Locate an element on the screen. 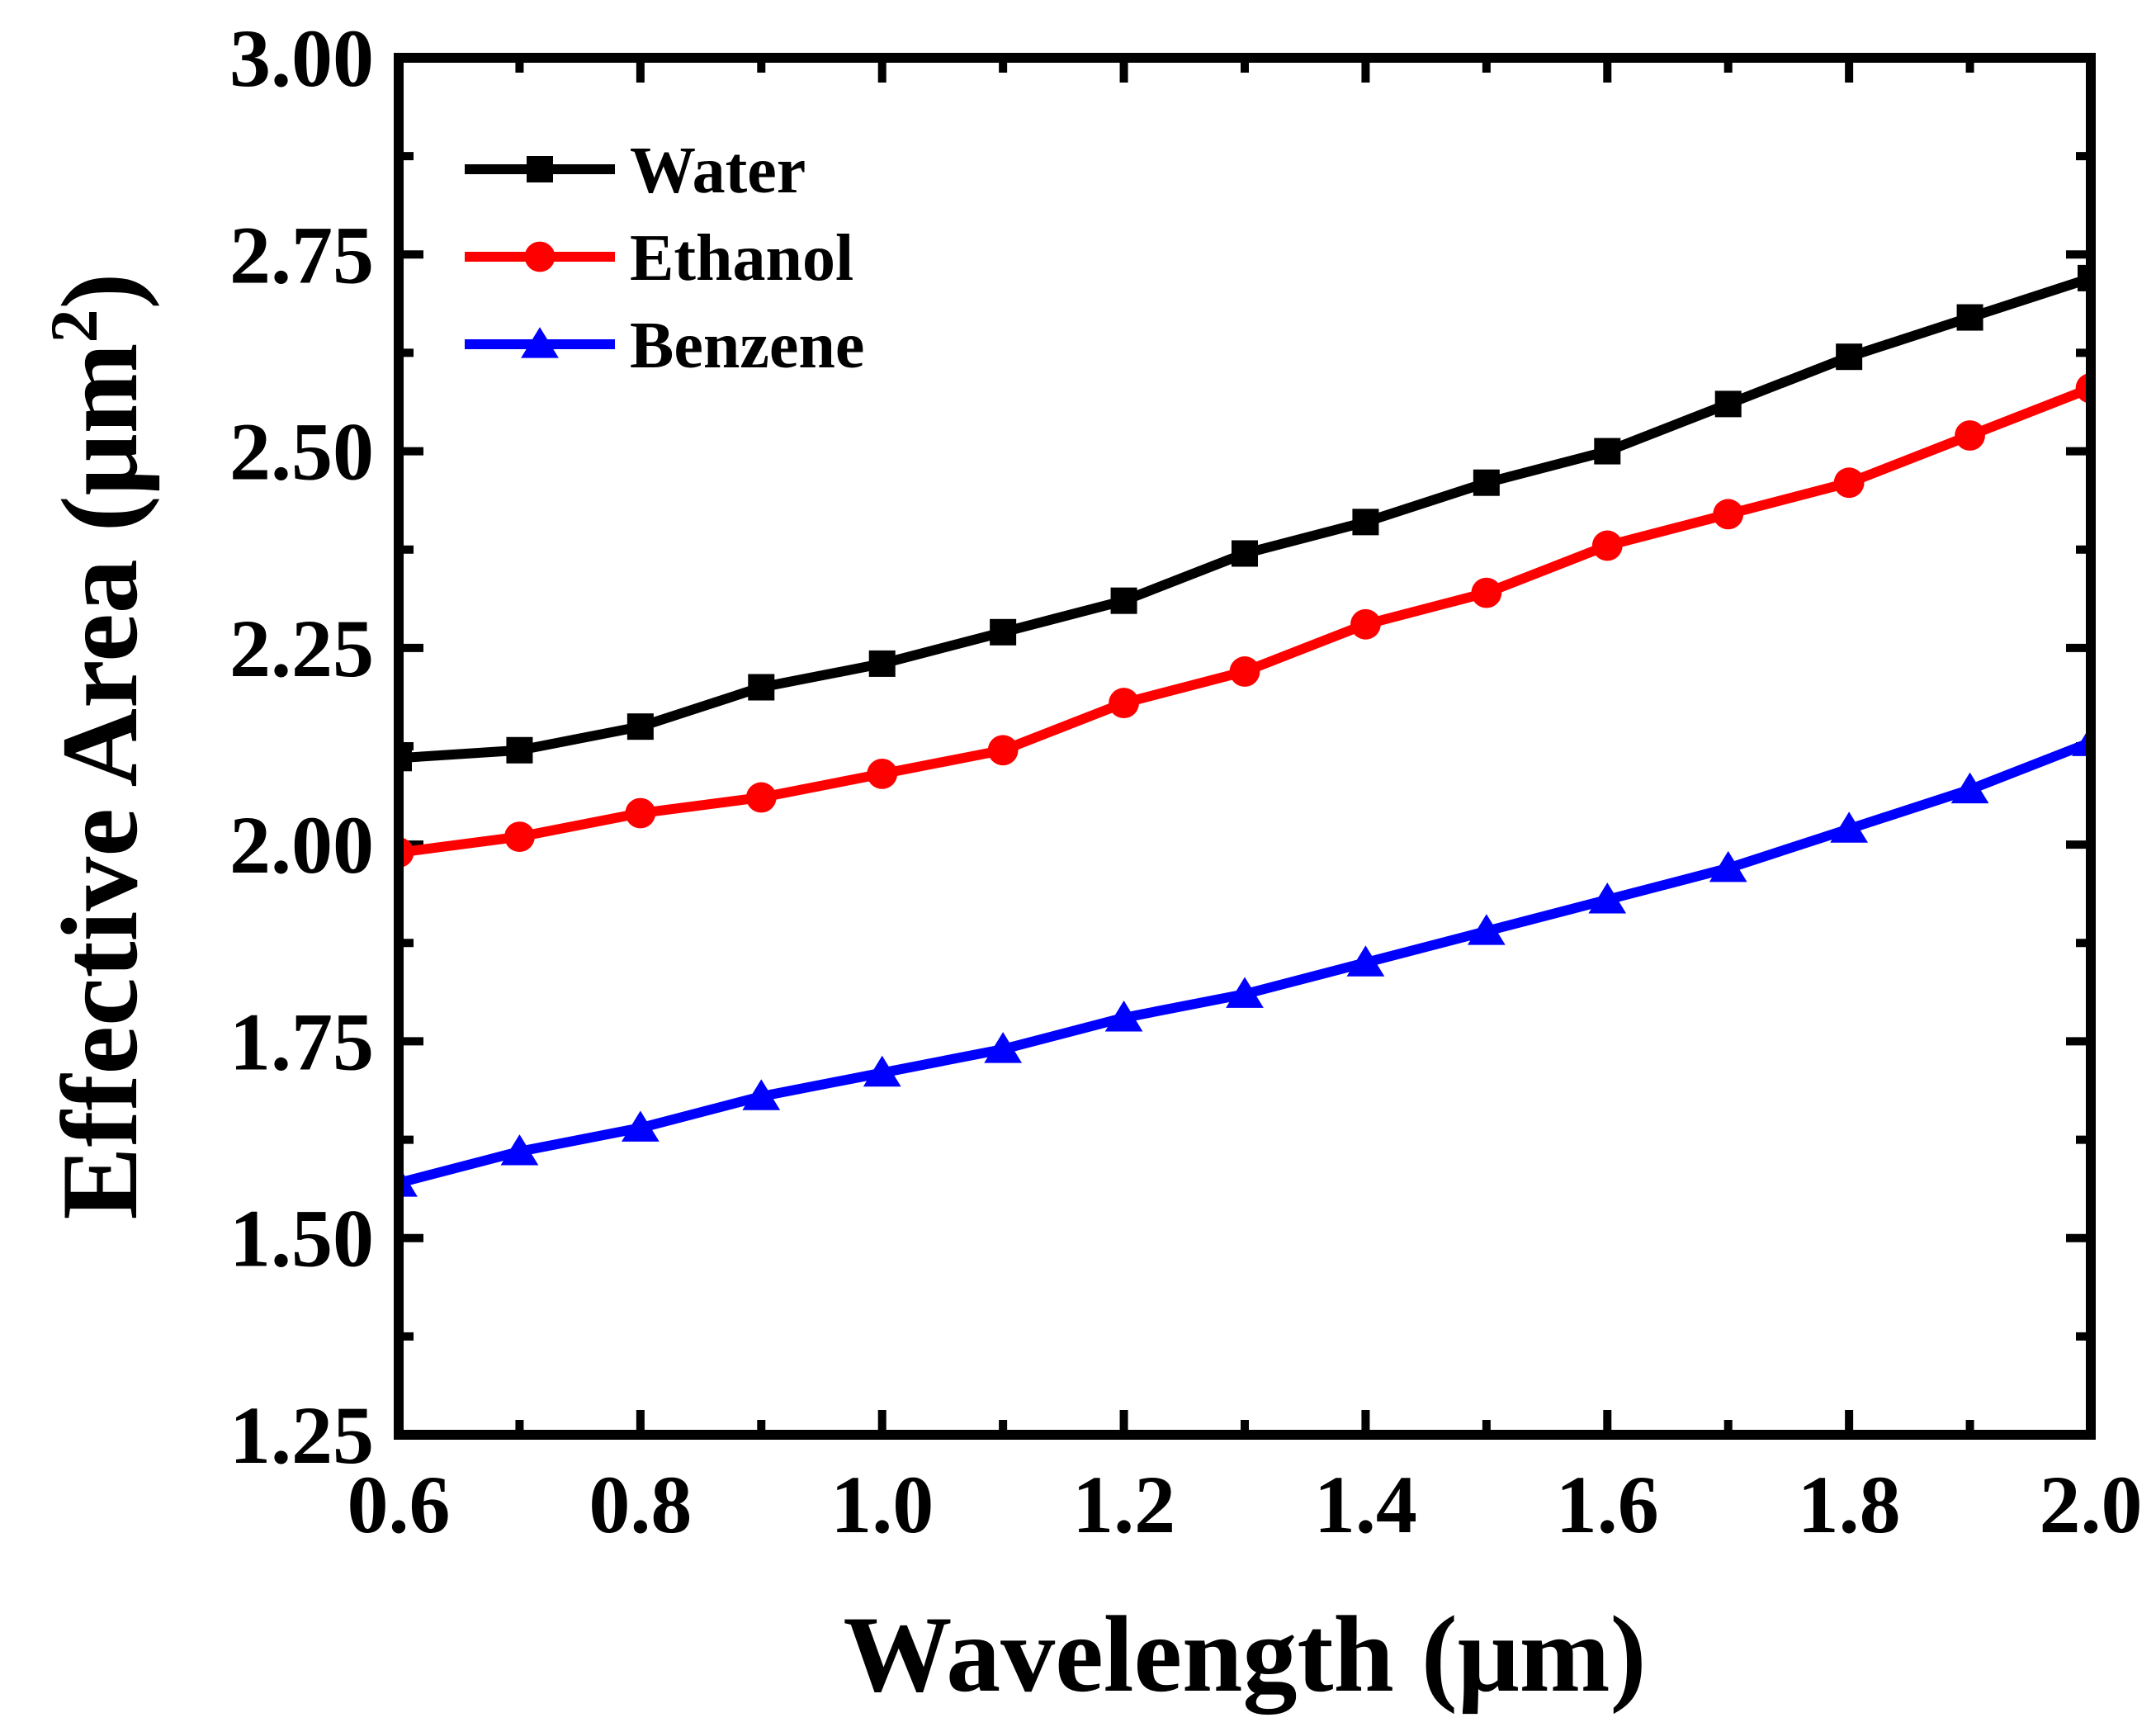 The width and height of the screenshot is (2156, 1727). legend-label: Water is located at coordinates (718, 171).